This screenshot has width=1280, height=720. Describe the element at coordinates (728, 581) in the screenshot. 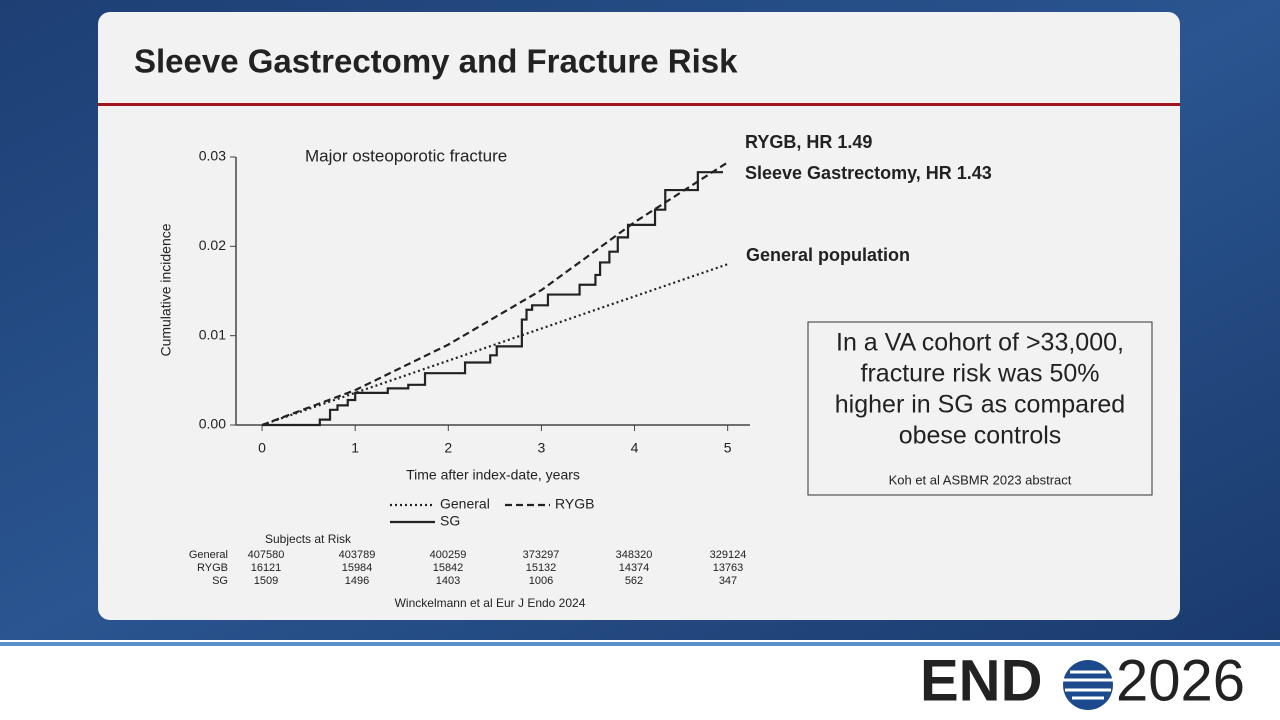

I see `risk-value: 347` at that location.